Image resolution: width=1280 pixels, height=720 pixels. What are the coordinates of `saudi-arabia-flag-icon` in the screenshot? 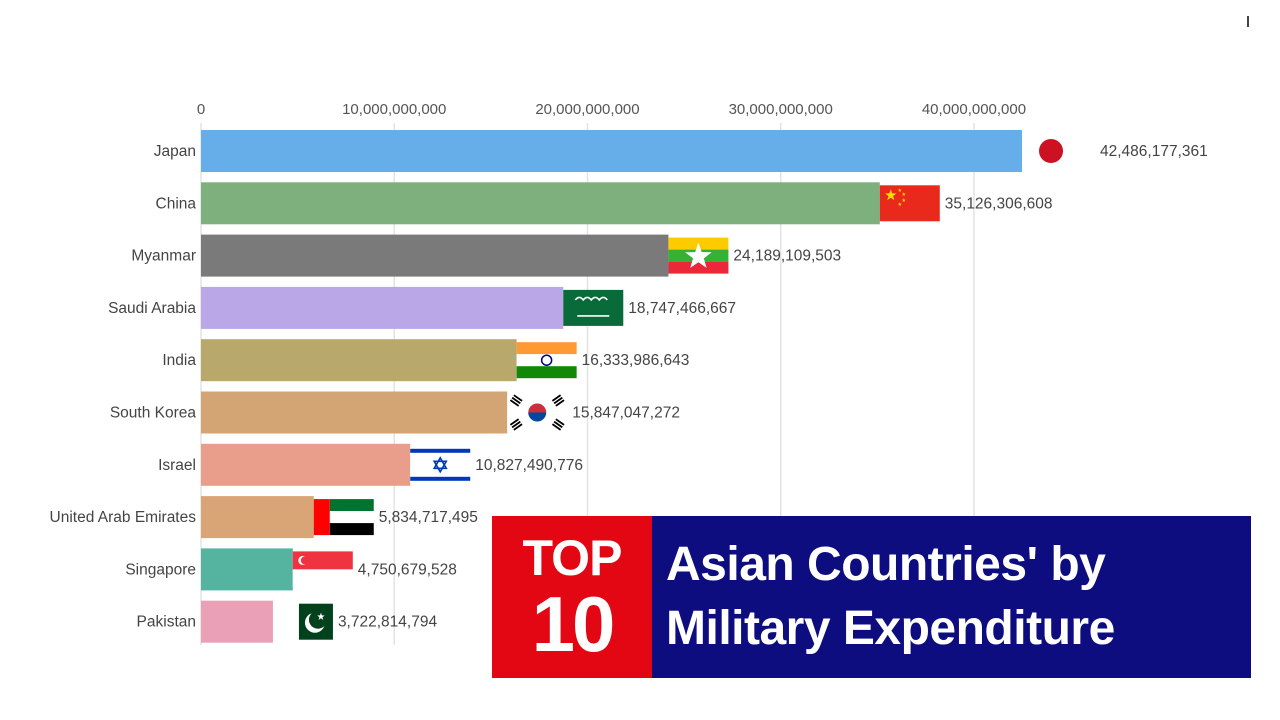 It's located at (593, 307).